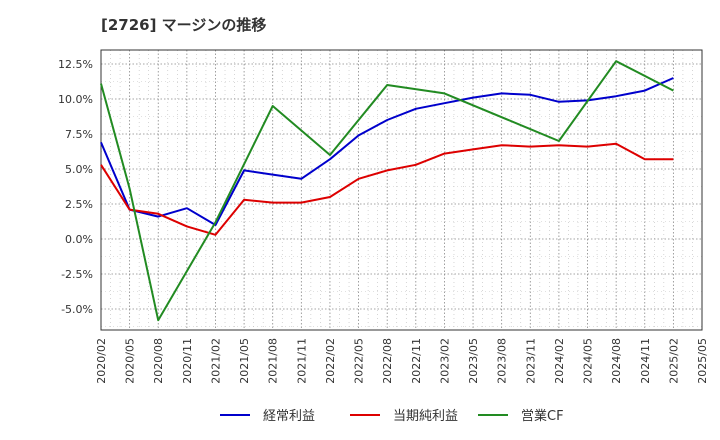 The height and width of the screenshot is (440, 720). I want to click on x-tick-label: 2020/08, so click(158, 361).